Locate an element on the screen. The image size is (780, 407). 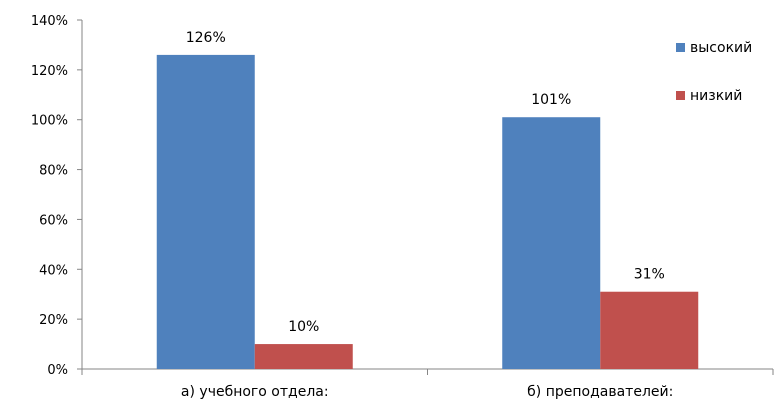
y-tick-label: 140% is located at coordinates (49, 21).